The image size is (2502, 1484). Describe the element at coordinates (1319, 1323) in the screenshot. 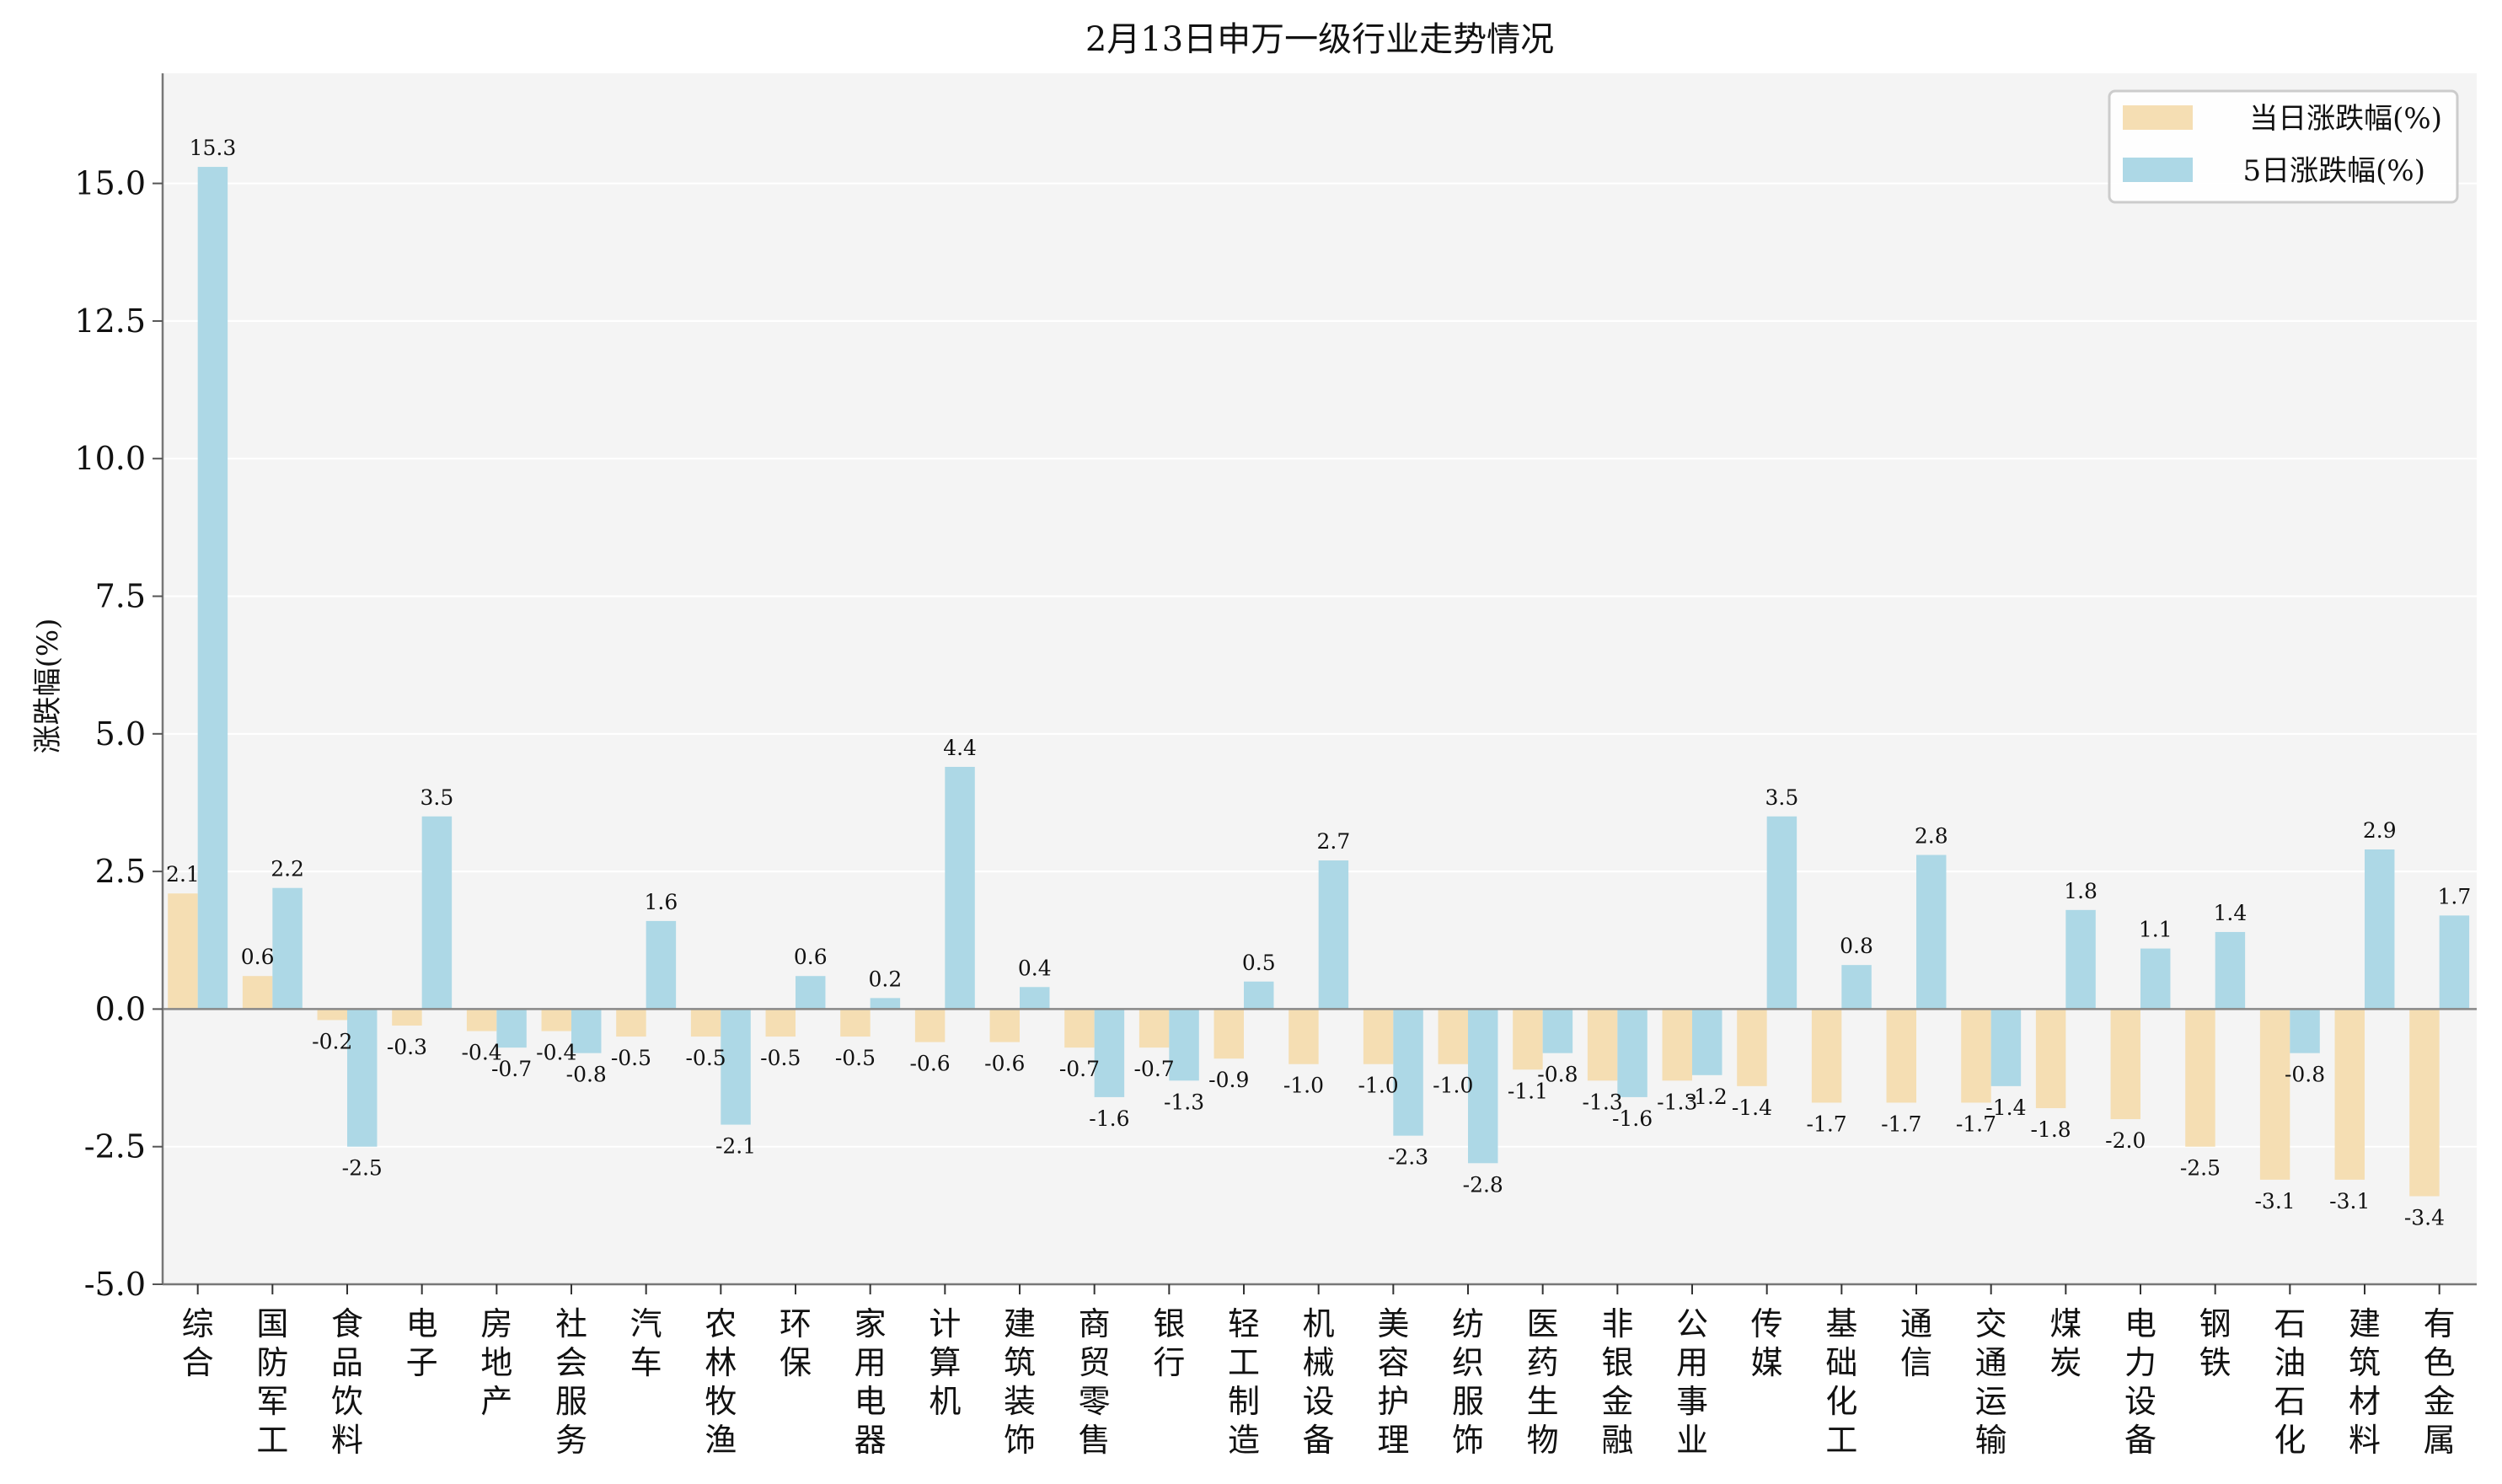

I see `x-tick-label: 机` at that location.